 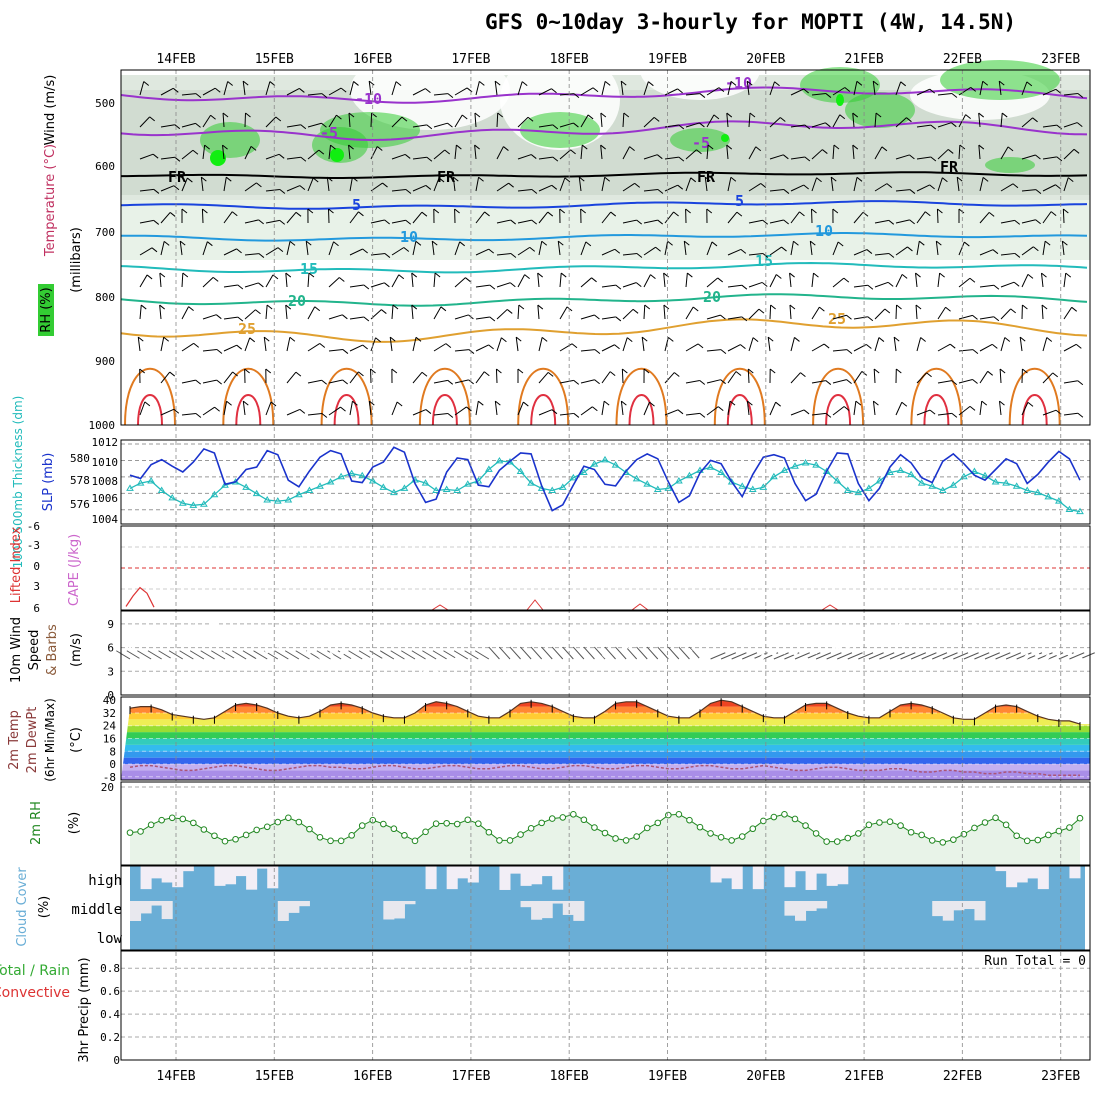 What do you see at coordinates (105, 442) in the screenshot?
I see `slp-ytick-0: 1012` at bounding box center [105, 442].